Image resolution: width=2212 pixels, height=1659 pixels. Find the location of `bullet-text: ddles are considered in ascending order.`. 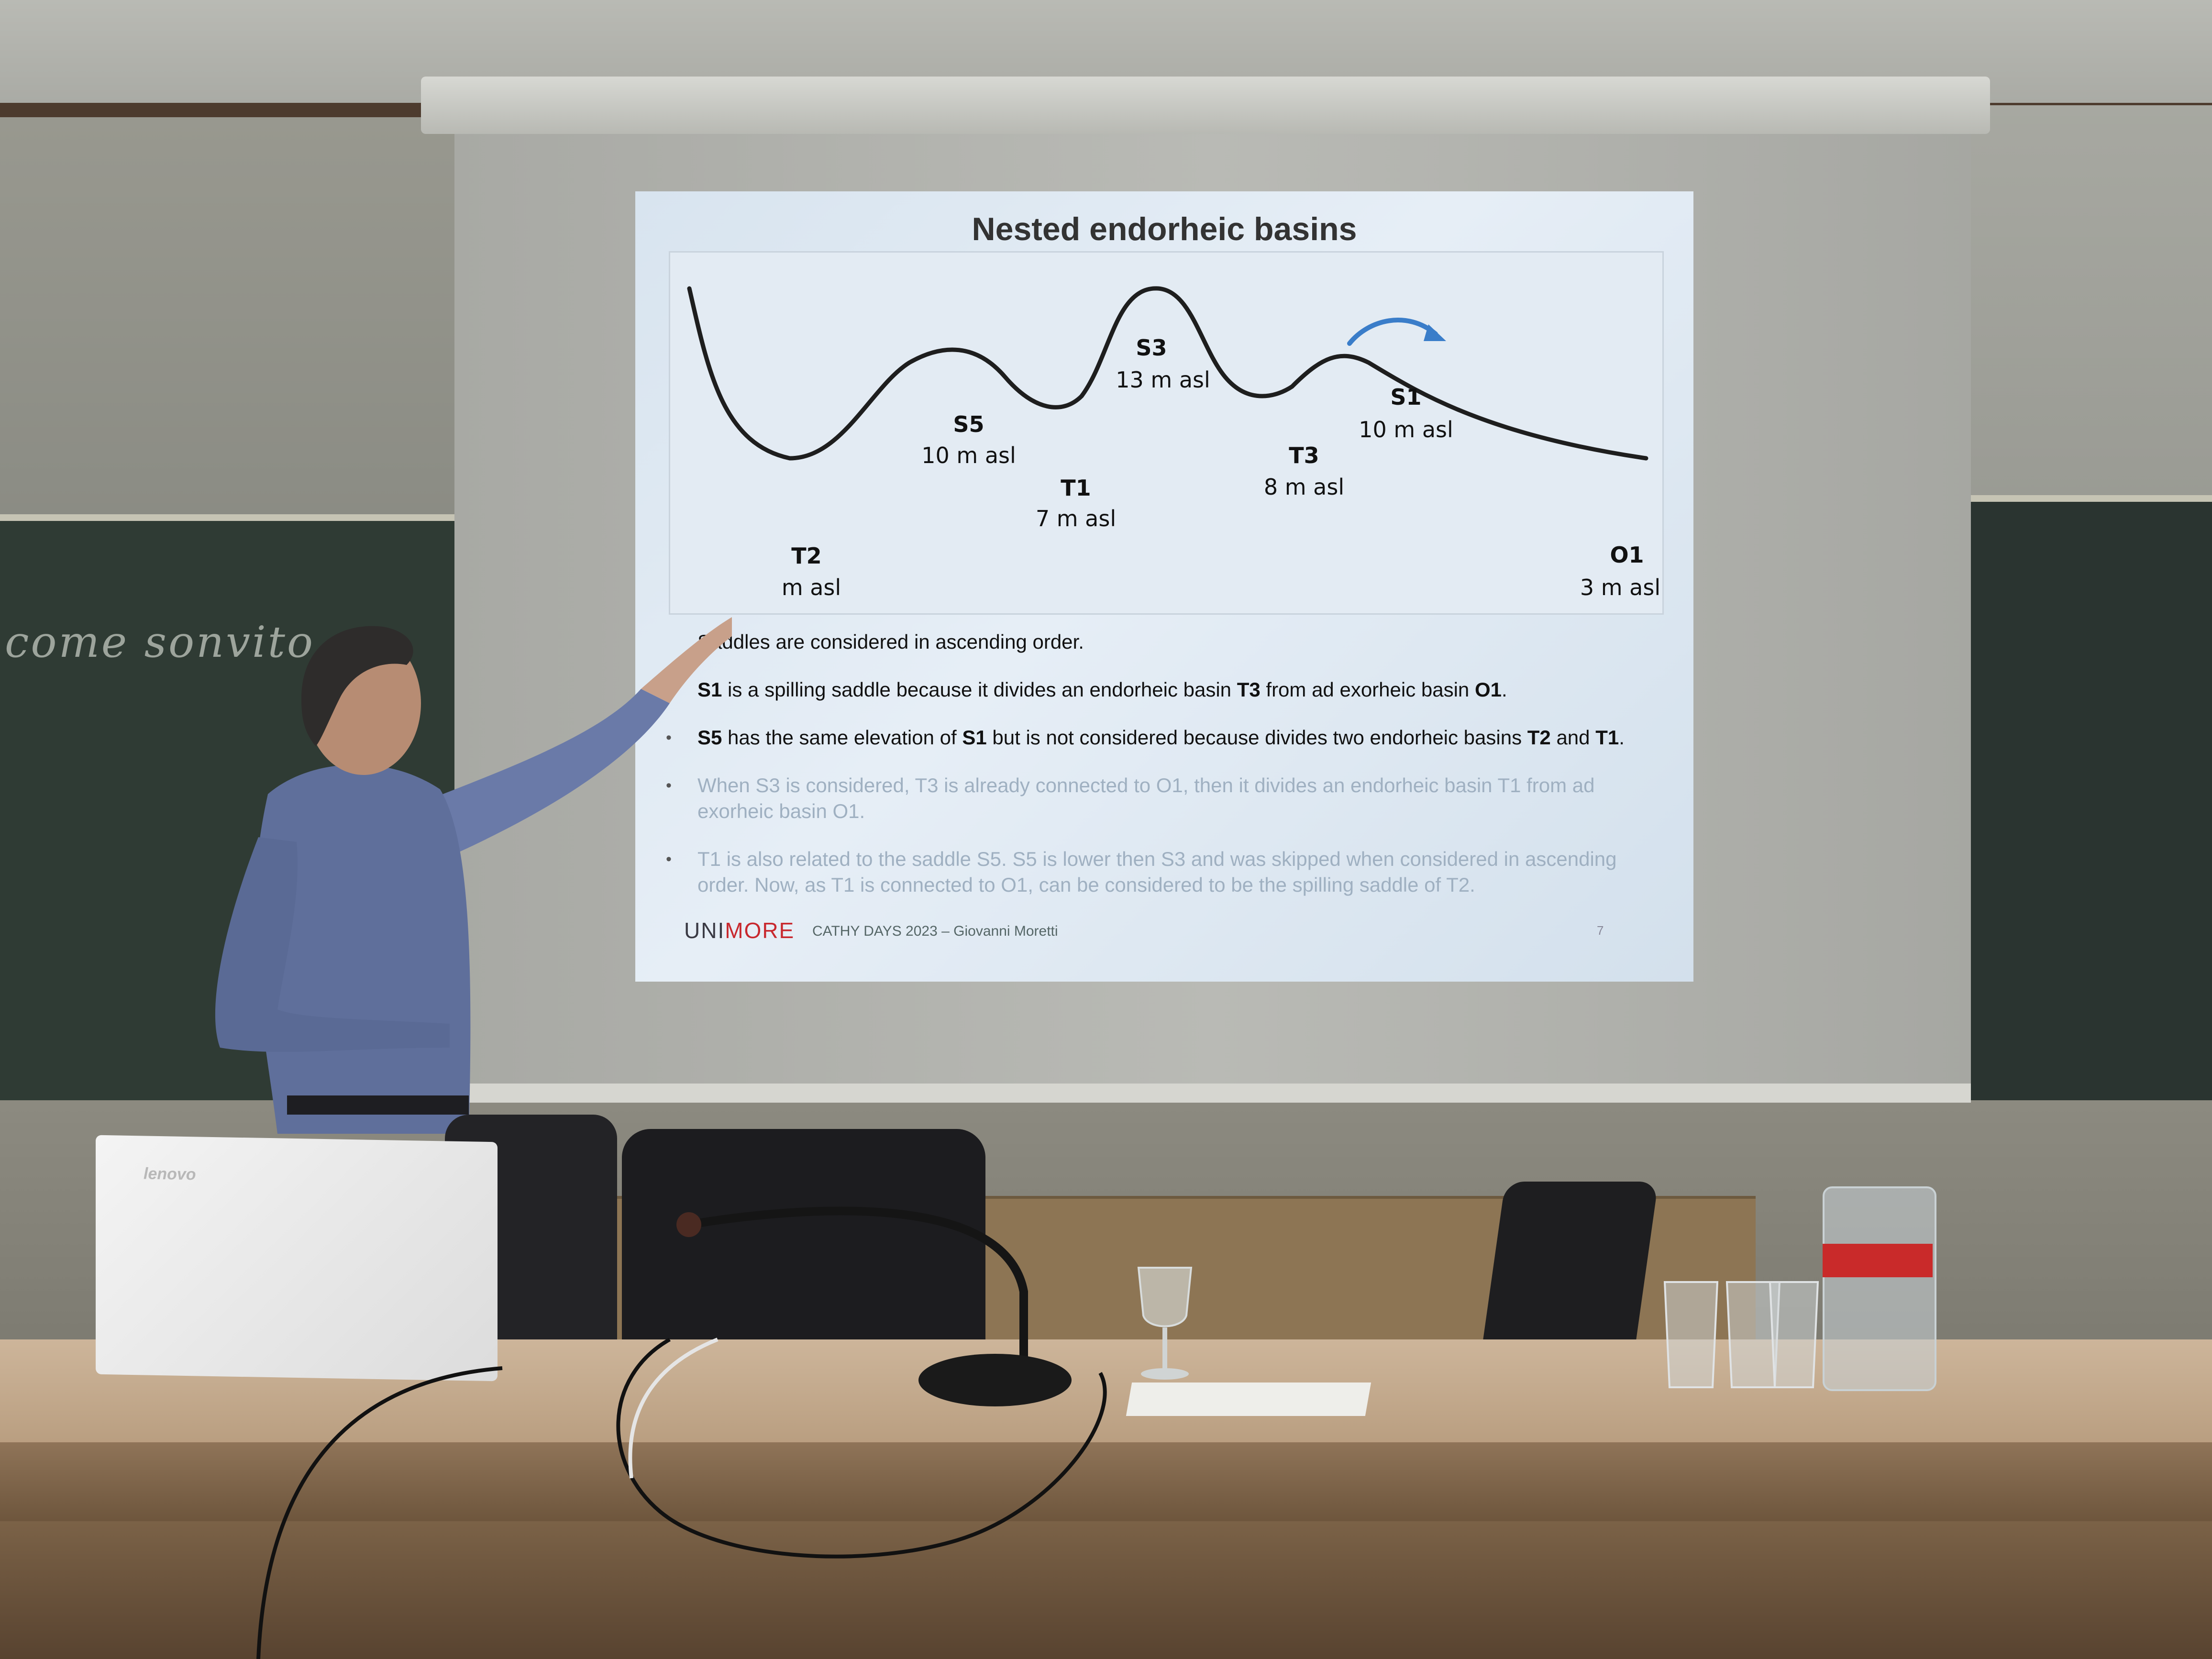

bullet-text: ddles are considered in ascending order. is located at coordinates (903, 641).